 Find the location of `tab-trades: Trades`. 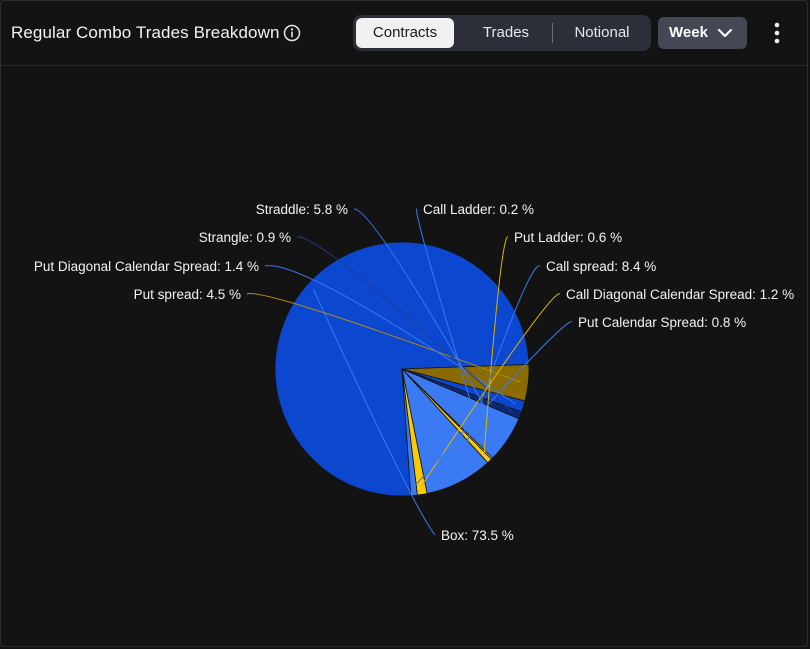

tab-trades: Trades is located at coordinates (506, 32).